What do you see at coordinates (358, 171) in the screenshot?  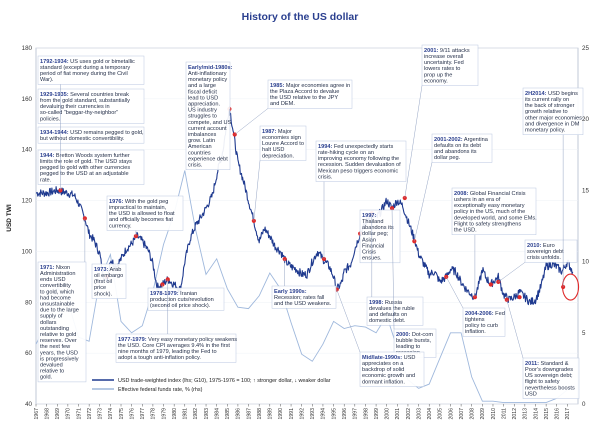 I see `annotation-text: Mexican peso triggers economic` at bounding box center [358, 171].